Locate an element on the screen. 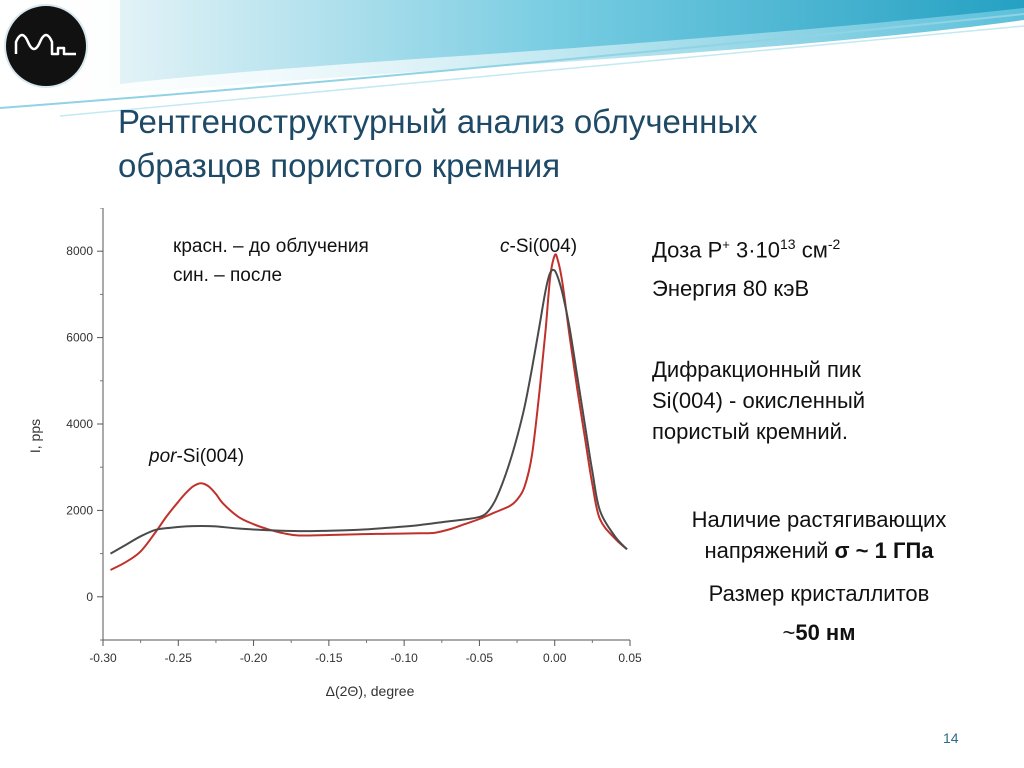 The image size is (1024, 768). x-tick-label: -0.05 is located at coordinates (480, 658).